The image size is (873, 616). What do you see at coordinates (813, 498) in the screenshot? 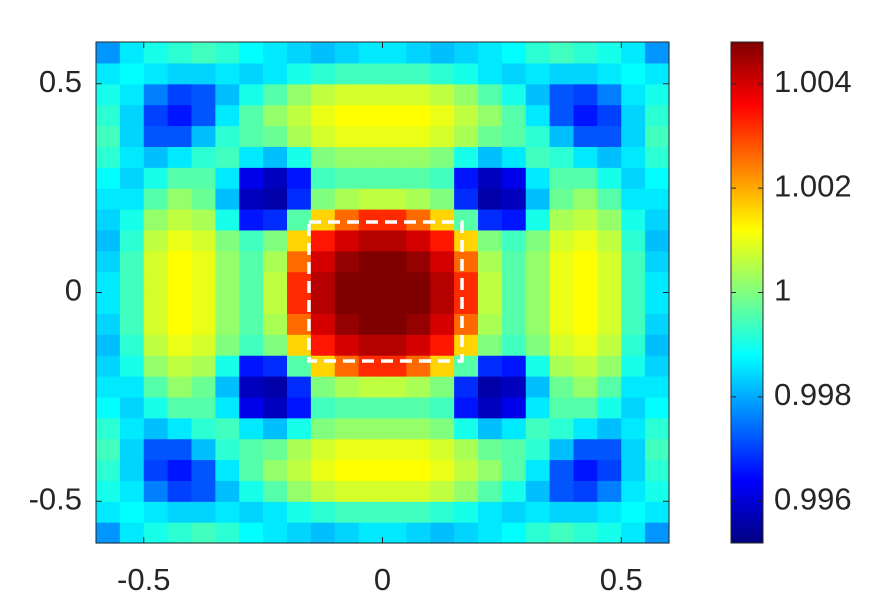
I see `colorbar-tick-label: 0.996` at bounding box center [813, 498].